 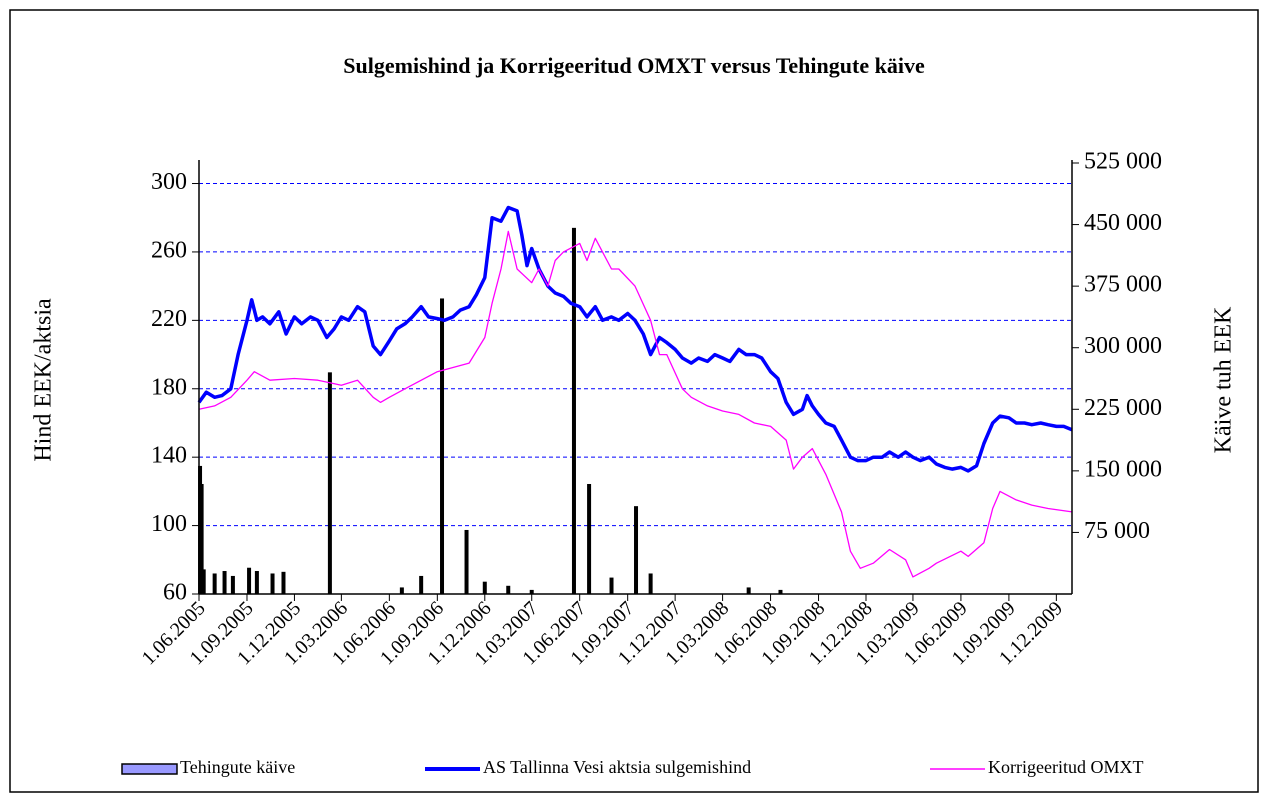 What do you see at coordinates (1123, 346) in the screenshot?
I see `y2-tick-label: 300 000` at bounding box center [1123, 346].